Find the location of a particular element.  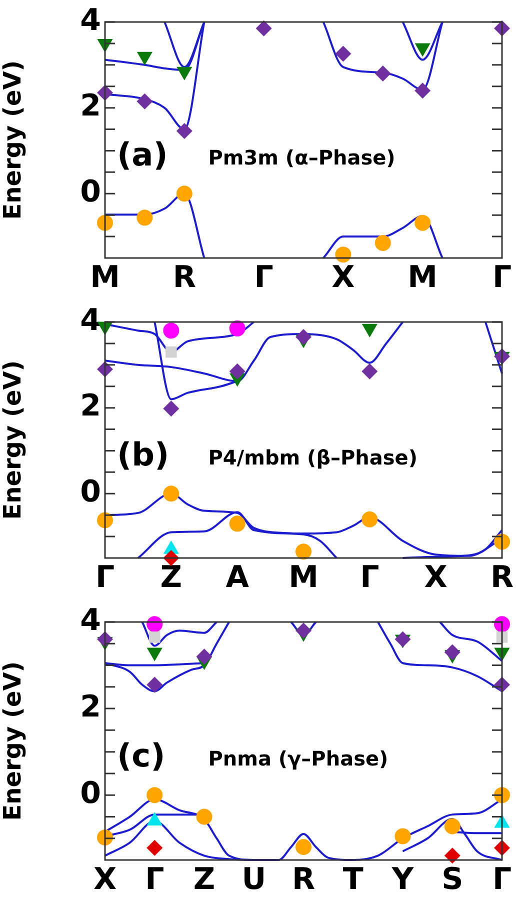

x-tick-label: Y is located at coordinates (402, 879).